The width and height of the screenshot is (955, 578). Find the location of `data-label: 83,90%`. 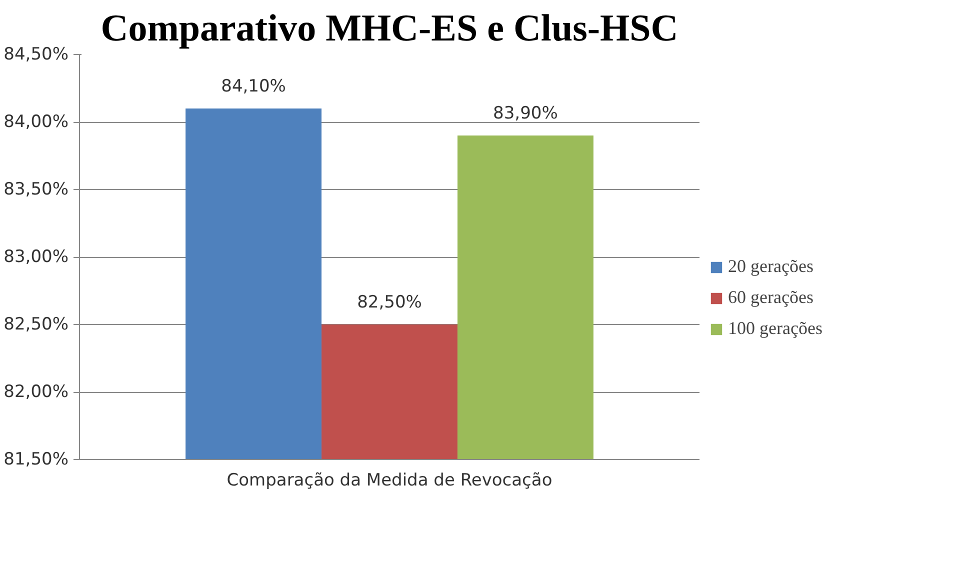

data-label: 83,90% is located at coordinates (525, 114).